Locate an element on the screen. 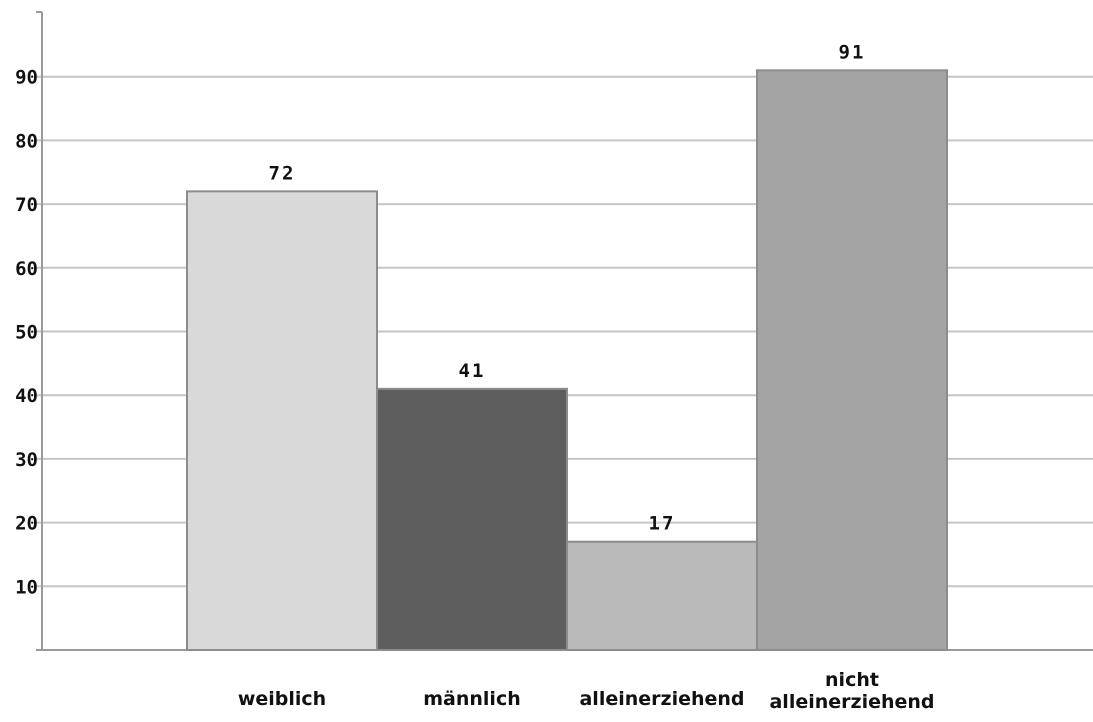  y-tick-label-80: 80 is located at coordinates (26, 141).